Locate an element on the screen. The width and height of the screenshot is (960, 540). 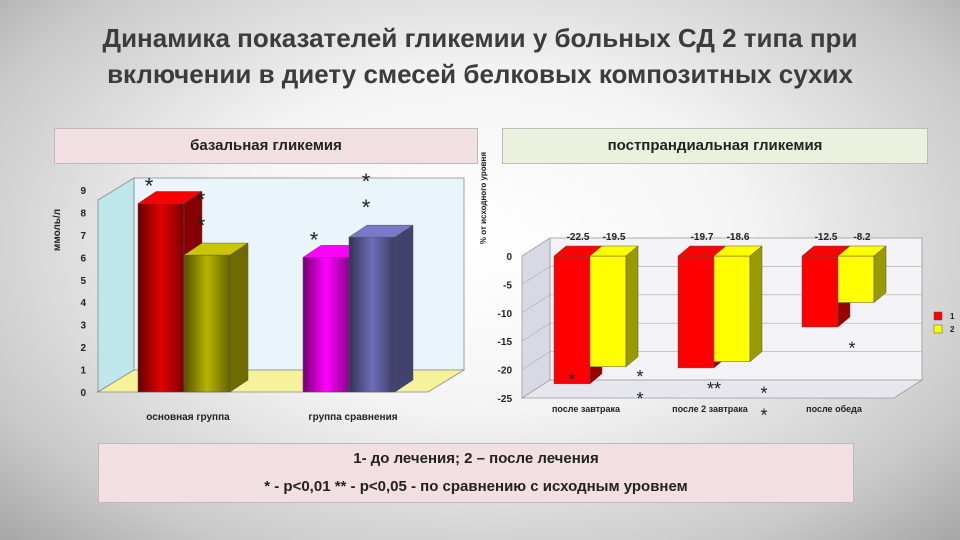
basal-ytick-label: 6 is located at coordinates (83, 258).